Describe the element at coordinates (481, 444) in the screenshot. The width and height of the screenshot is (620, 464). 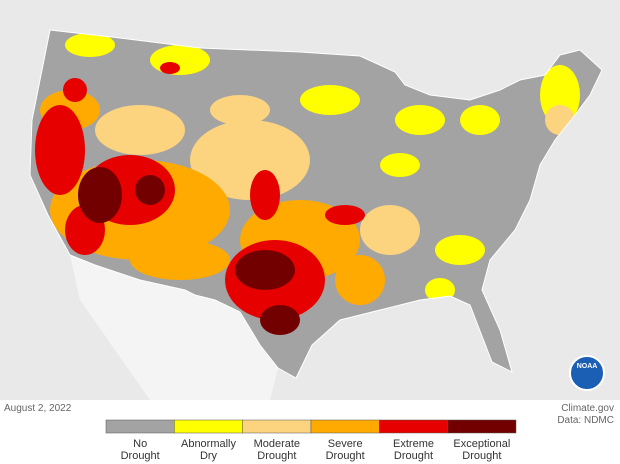
I see `legend-label: Exceptional` at that location.